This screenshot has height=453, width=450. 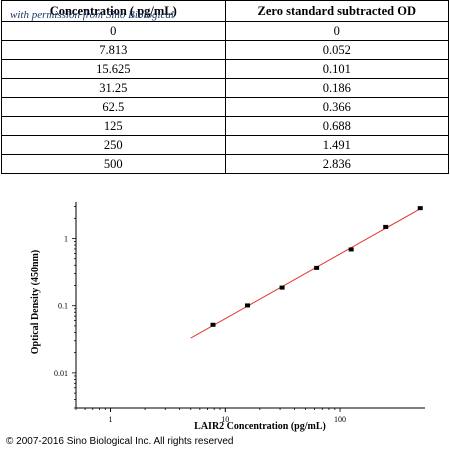 I want to click on data-points, so click(x=316, y=266).